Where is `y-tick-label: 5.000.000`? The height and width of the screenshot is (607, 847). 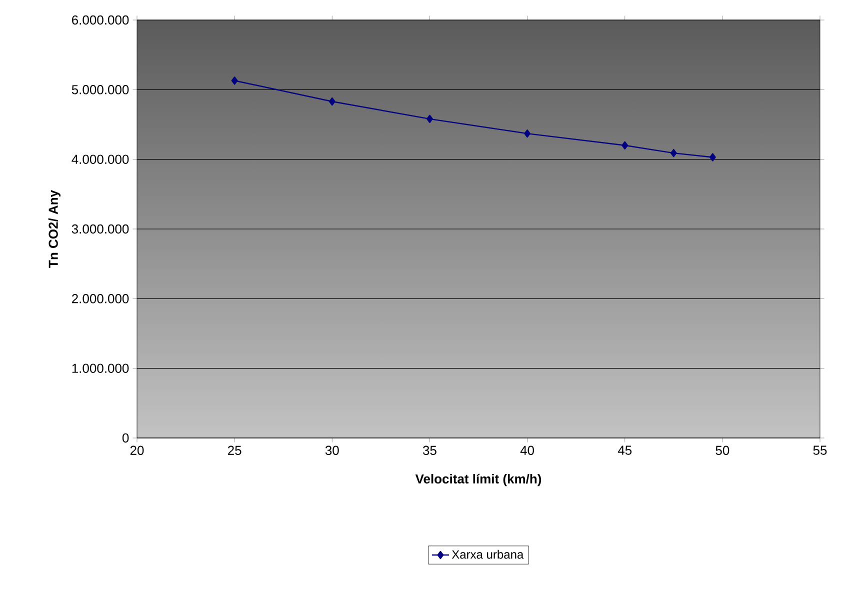 y-tick-label: 5.000.000 is located at coordinates (100, 89).